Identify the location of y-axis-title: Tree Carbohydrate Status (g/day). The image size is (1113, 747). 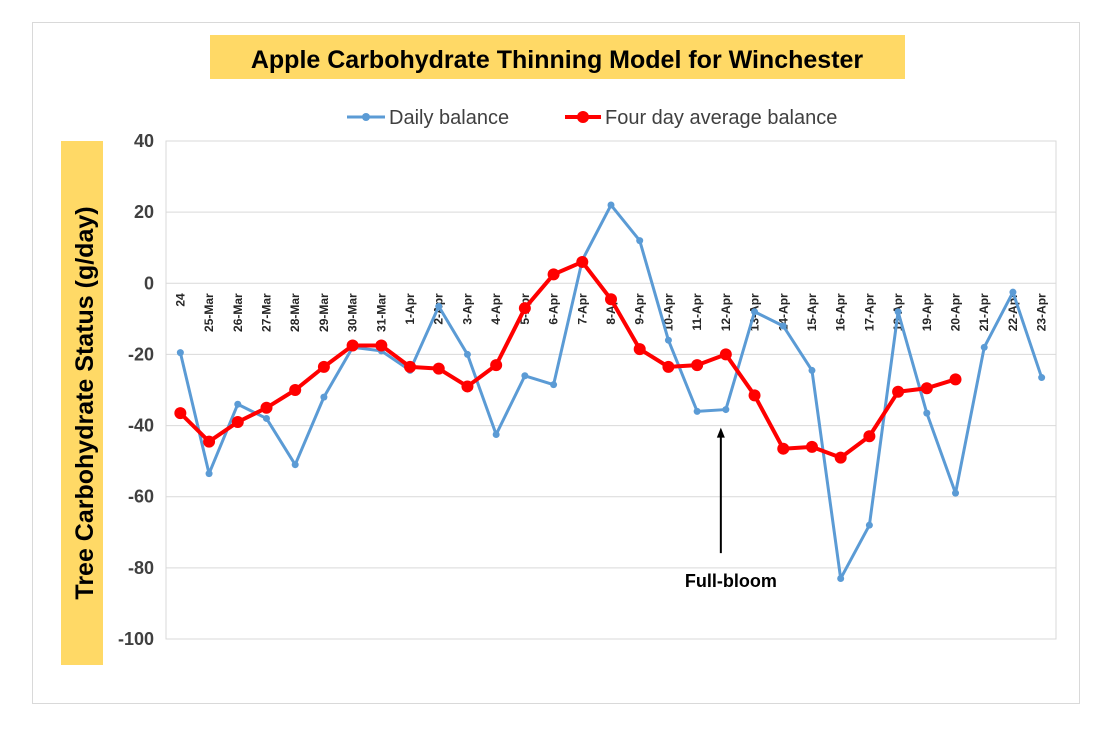
(82, 403).